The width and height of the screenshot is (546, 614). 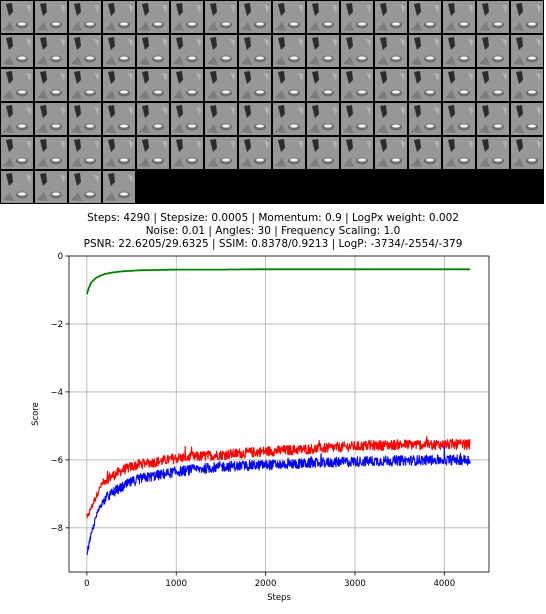 I want to click on x-axis-label: Steps, so click(x=279, y=598).